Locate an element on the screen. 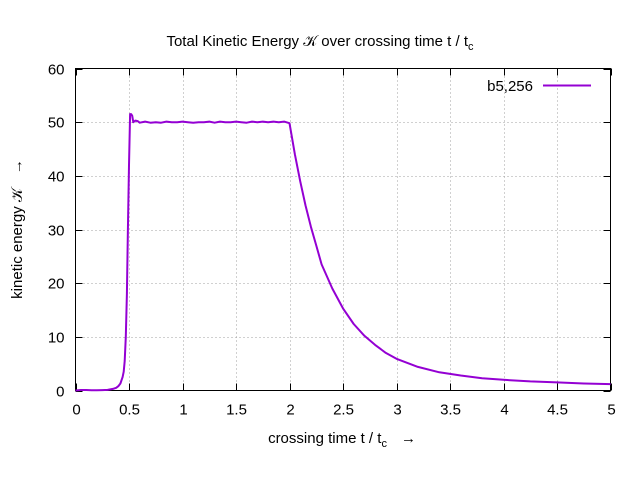 Image resolution: width=640 pixels, height=480 pixels. x-axis-arrow: → is located at coordinates (408, 438).